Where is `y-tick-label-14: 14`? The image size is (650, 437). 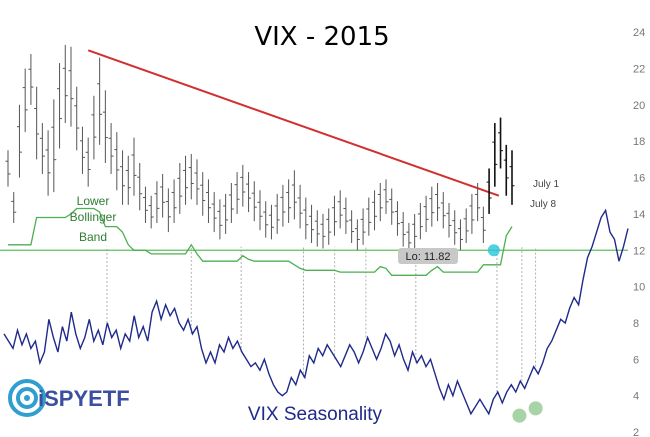 y-tick-label-14: 14 is located at coordinates (639, 215).